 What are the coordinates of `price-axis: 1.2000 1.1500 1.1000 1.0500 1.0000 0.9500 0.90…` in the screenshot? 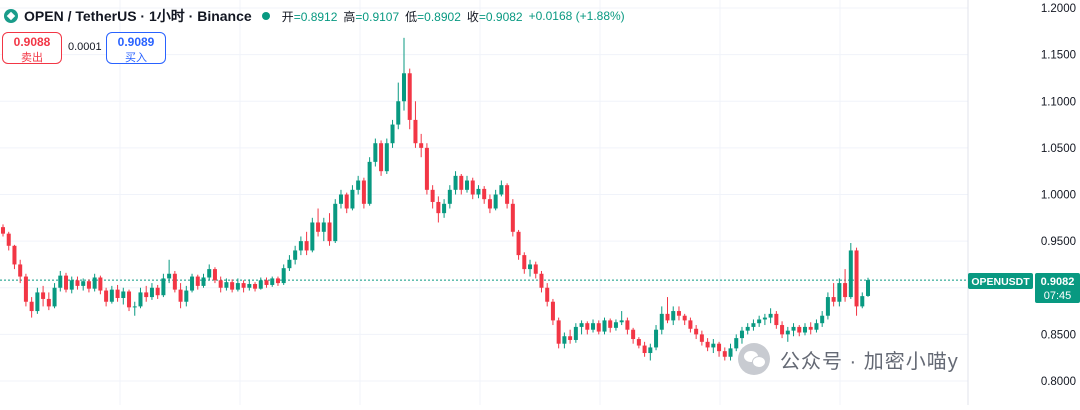 It's located at (1058, 195).